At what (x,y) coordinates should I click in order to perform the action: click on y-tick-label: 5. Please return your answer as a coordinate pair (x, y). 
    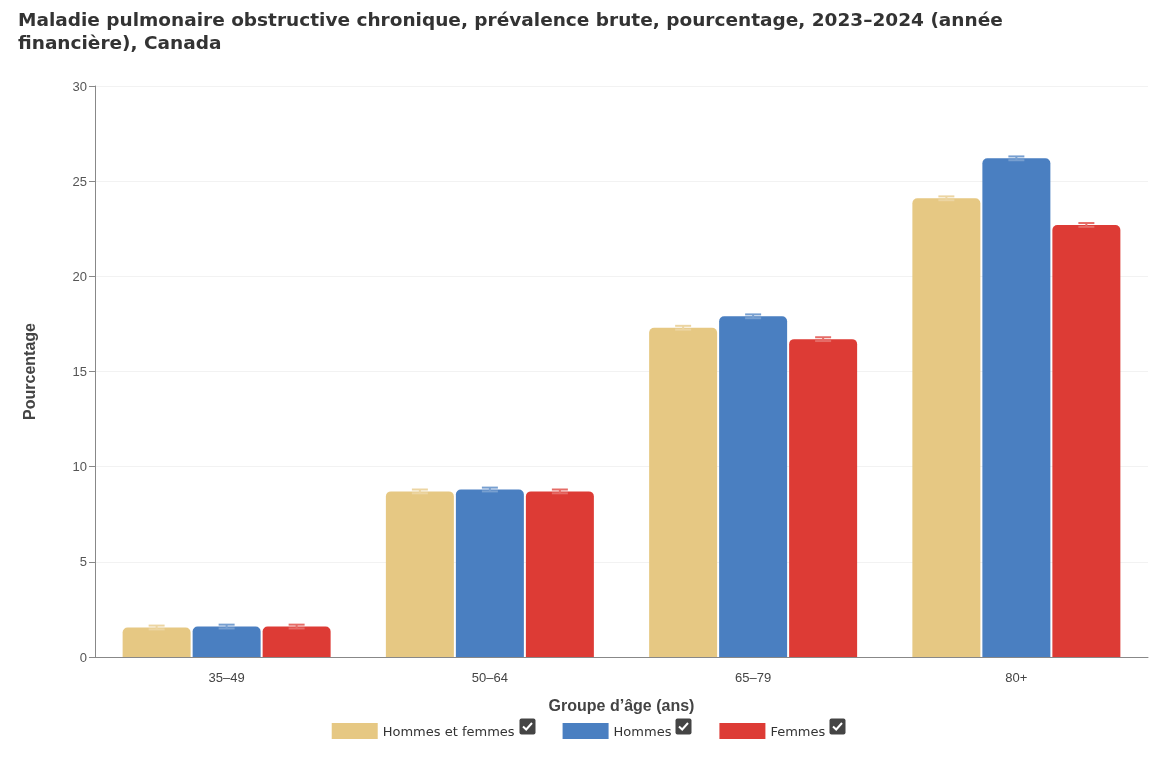
    Looking at the image, I should click on (83, 562).